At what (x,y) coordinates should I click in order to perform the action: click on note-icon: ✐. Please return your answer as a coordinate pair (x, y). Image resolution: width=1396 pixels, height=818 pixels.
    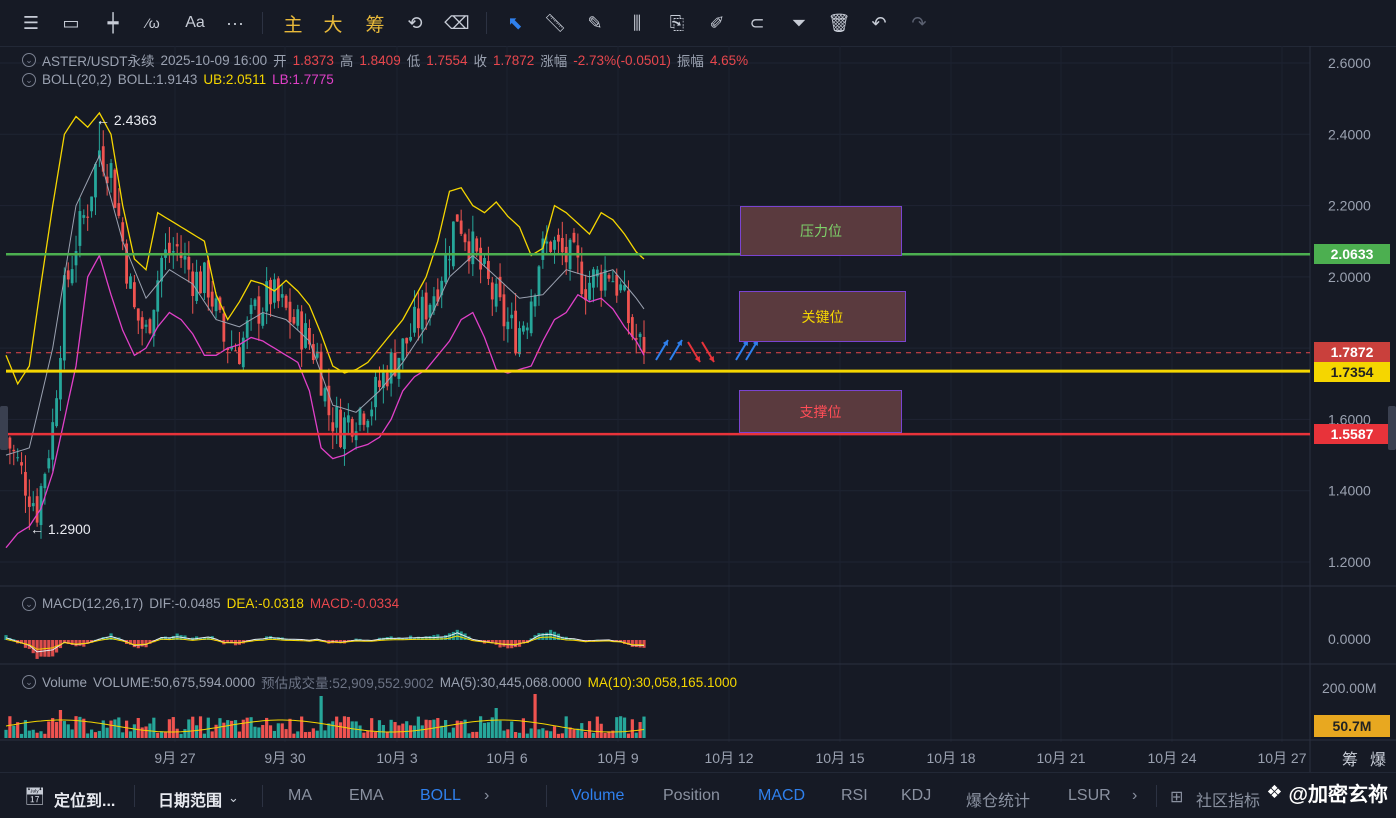
    Looking at the image, I should click on (717, 22).